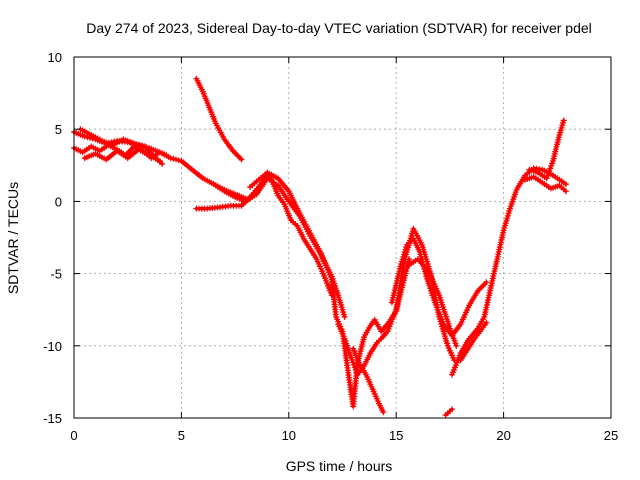 This screenshot has width=640, height=480. I want to click on x-tick-label: 25, so click(611, 435).